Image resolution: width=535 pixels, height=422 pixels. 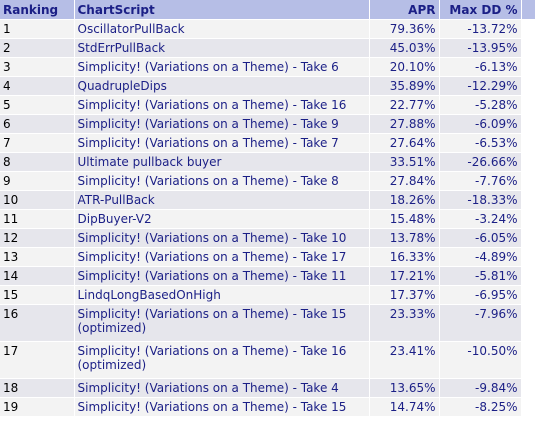 What do you see at coordinates (37, 295) in the screenshot?
I see `ranking-cell: 15` at bounding box center [37, 295].